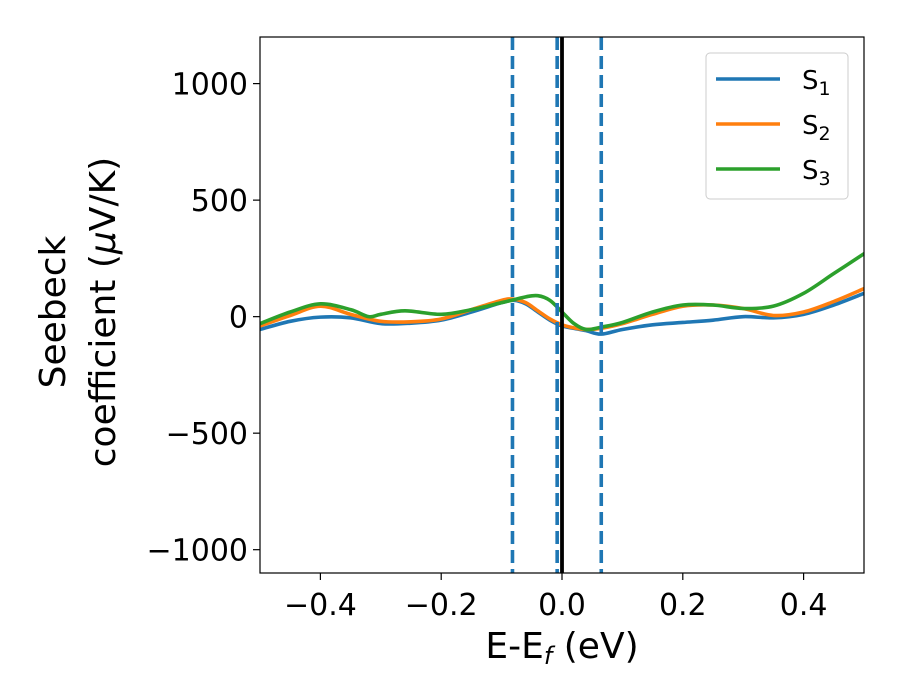  What do you see at coordinates (238, 318) in the screenshot?
I see `y-tick-label: 0` at bounding box center [238, 318].